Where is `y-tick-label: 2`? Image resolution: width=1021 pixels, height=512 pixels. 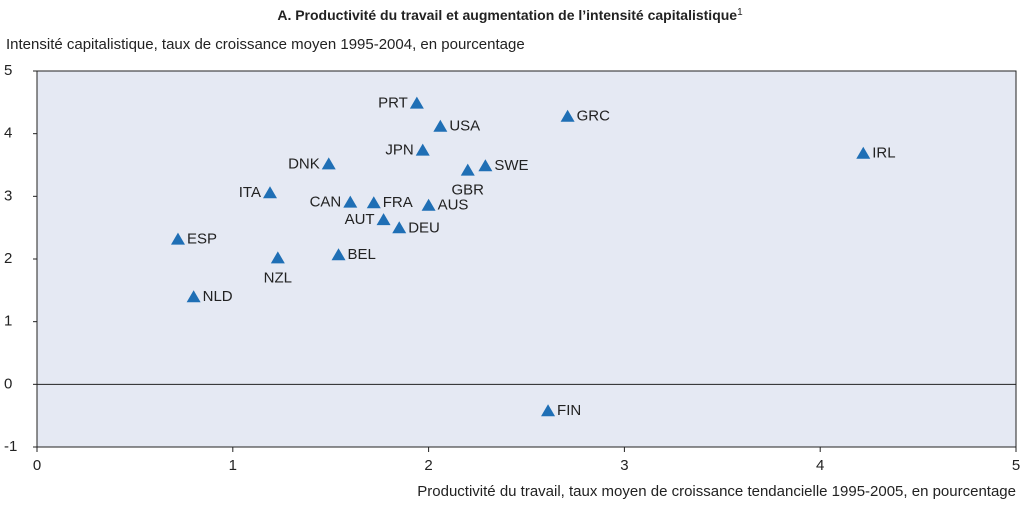 y-tick-label: 2 is located at coordinates (8, 258).